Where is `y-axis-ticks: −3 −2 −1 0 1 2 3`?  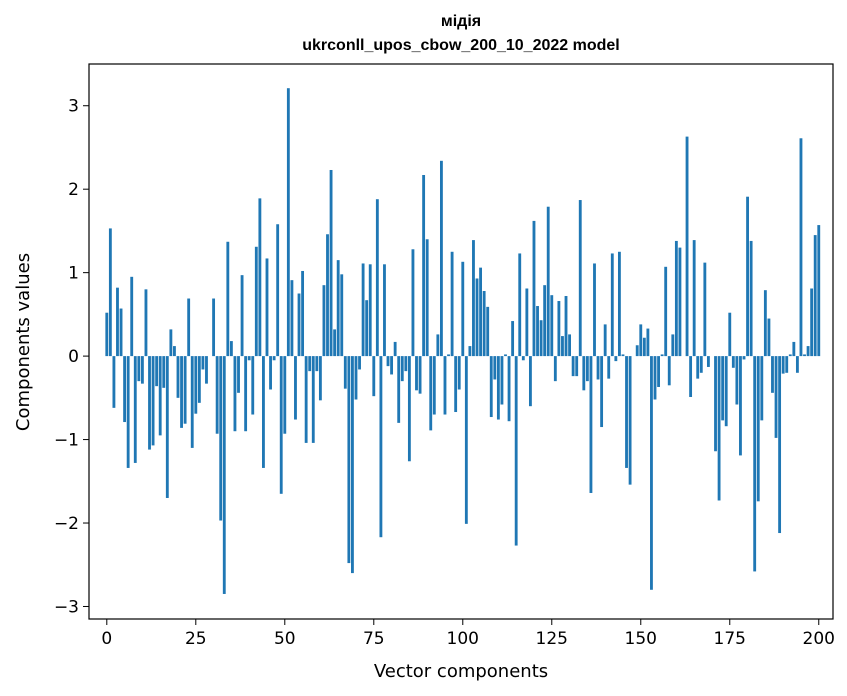
y-axis-ticks: −3 −2 −1 0 1 2 3 is located at coordinates (71, 357).